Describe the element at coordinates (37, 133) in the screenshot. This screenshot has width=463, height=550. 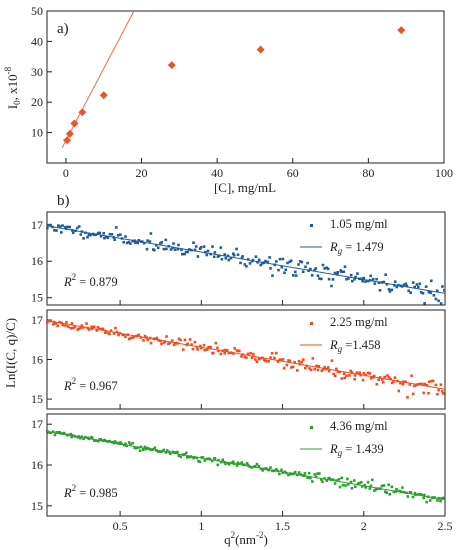
I see `panel-a-y-tick-label: 10` at that location.